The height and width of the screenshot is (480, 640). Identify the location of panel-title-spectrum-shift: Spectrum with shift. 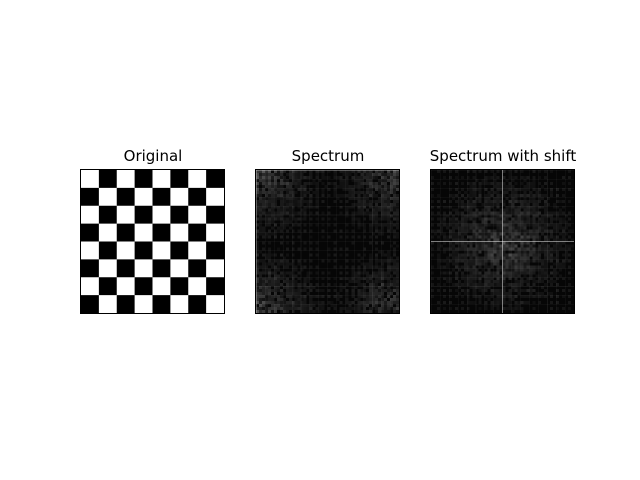
(503, 156).